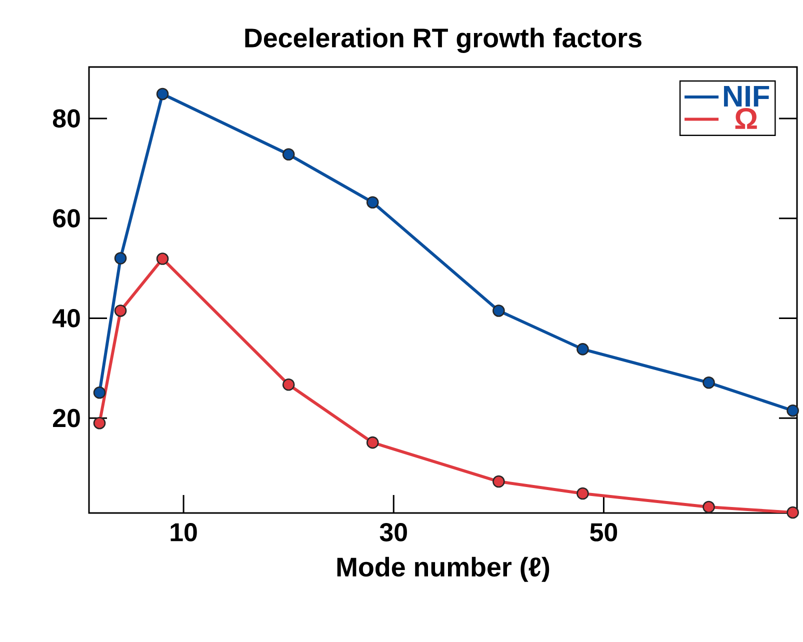  What do you see at coordinates (66, 418) in the screenshot?
I see `y-tick-label: 20` at bounding box center [66, 418].